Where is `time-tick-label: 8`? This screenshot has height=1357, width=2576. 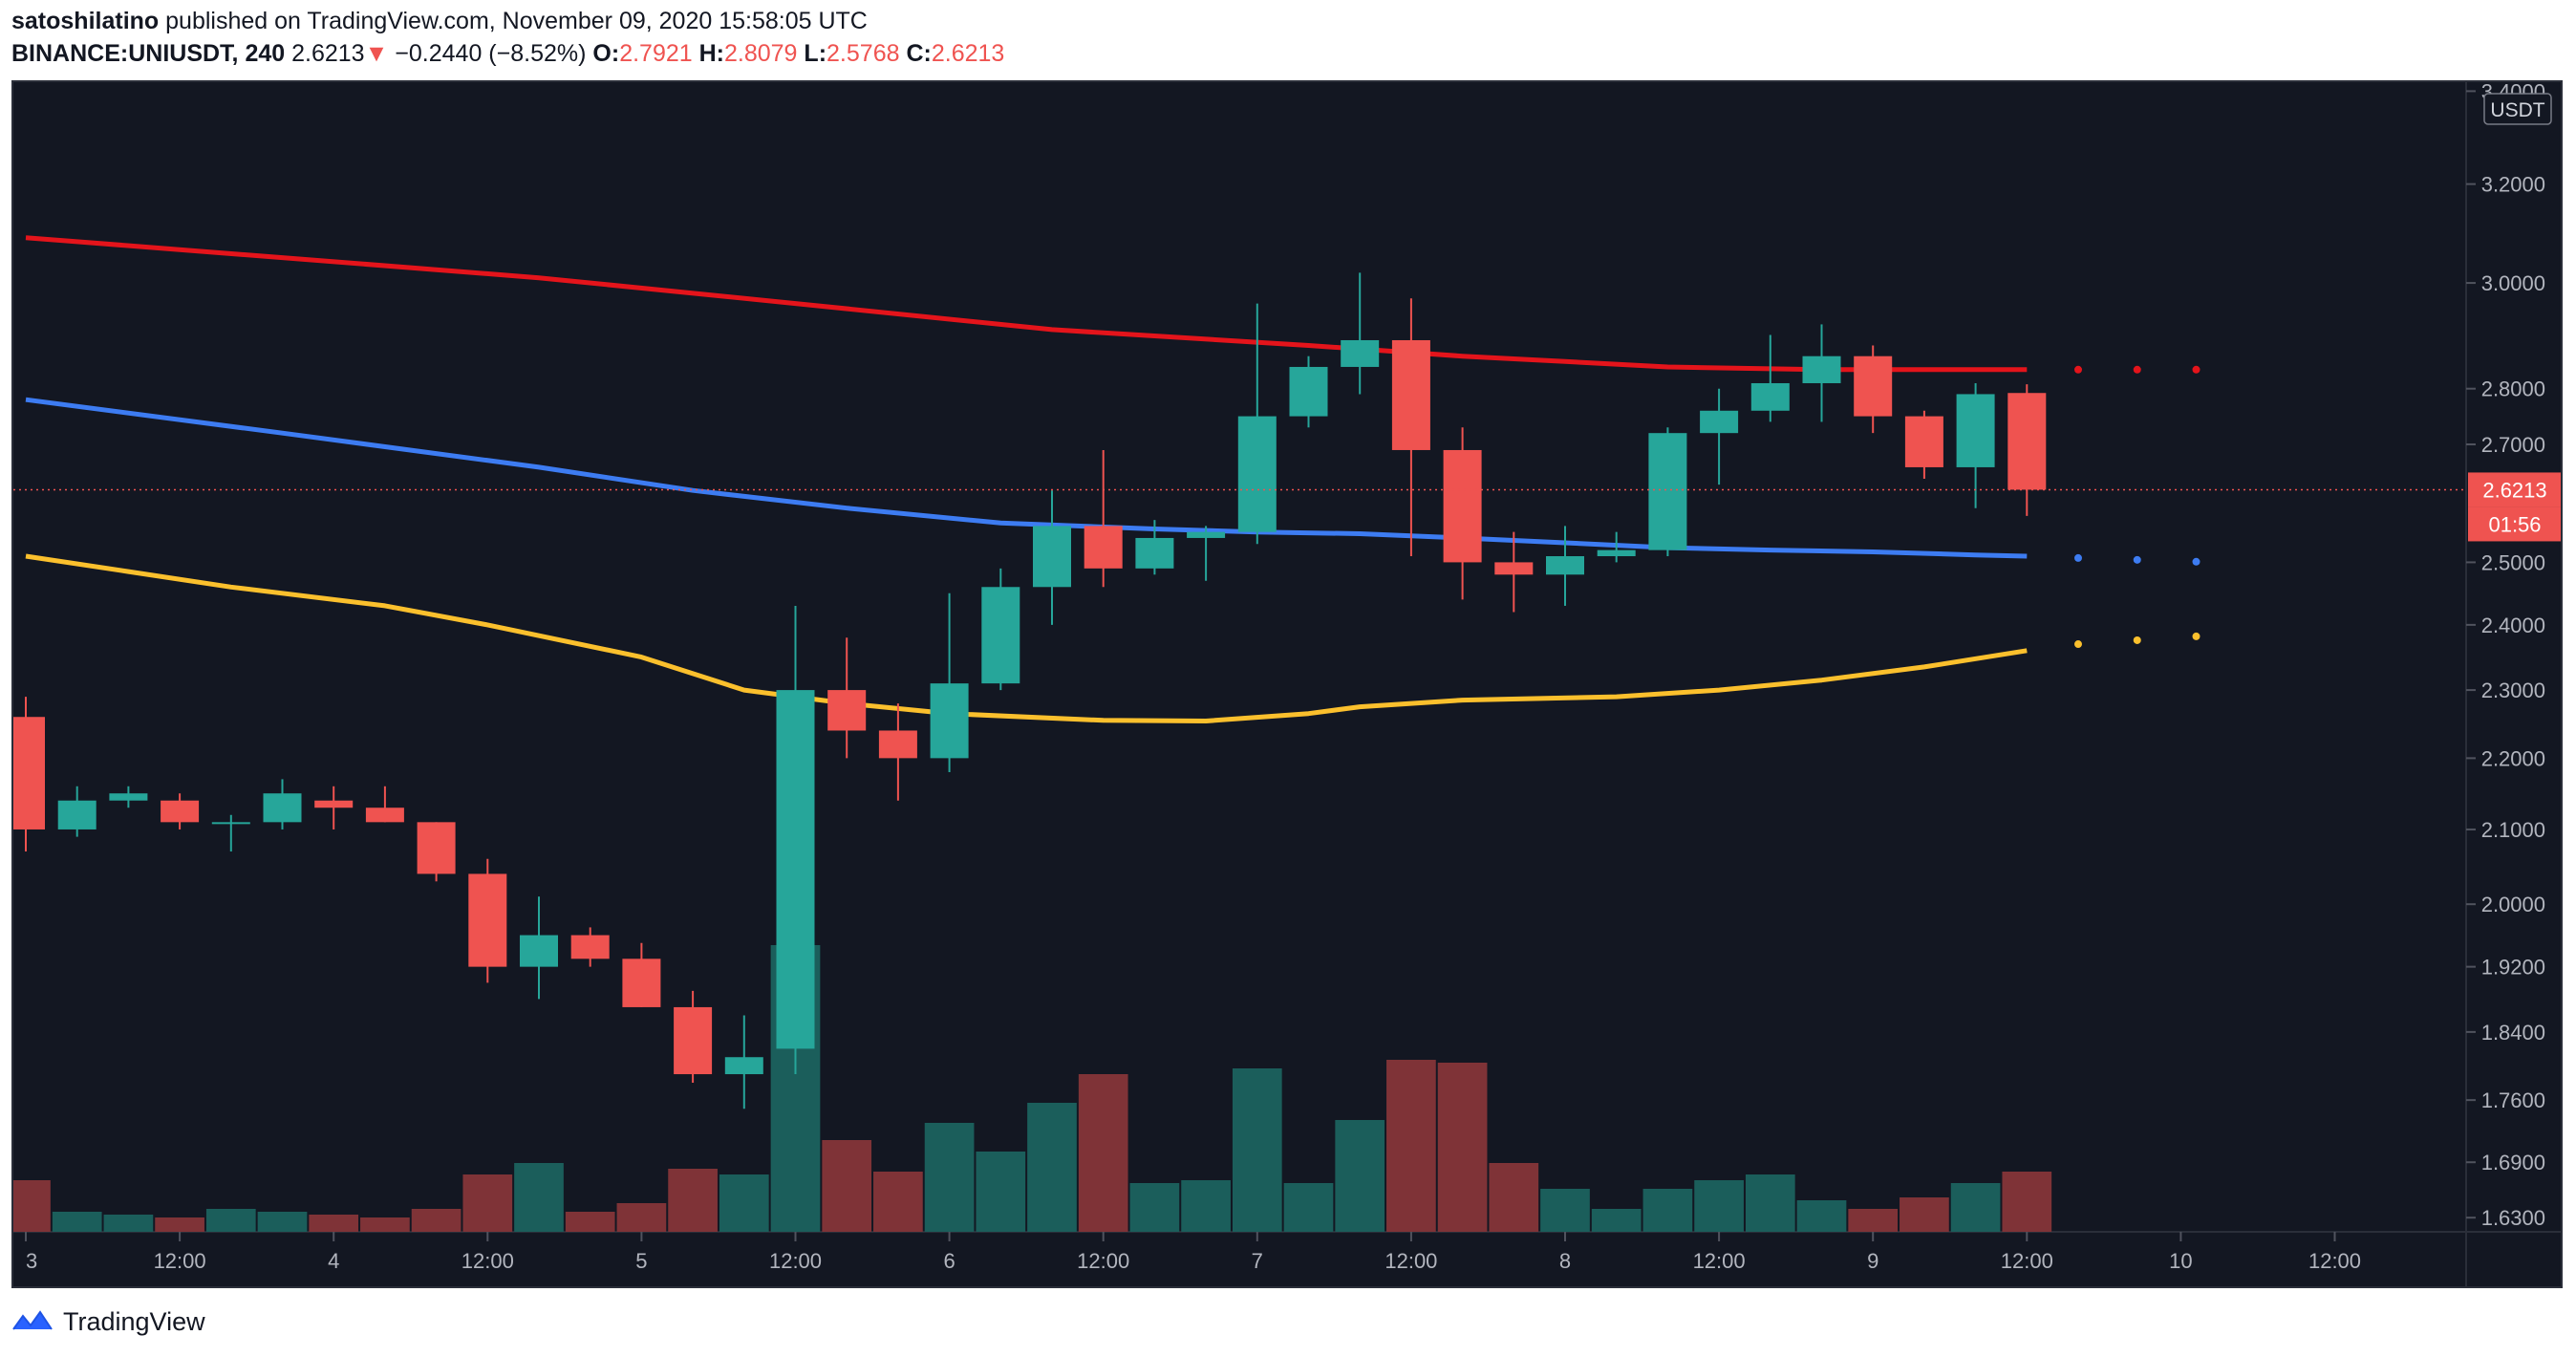
time-tick-label: 8 is located at coordinates (1565, 1261).